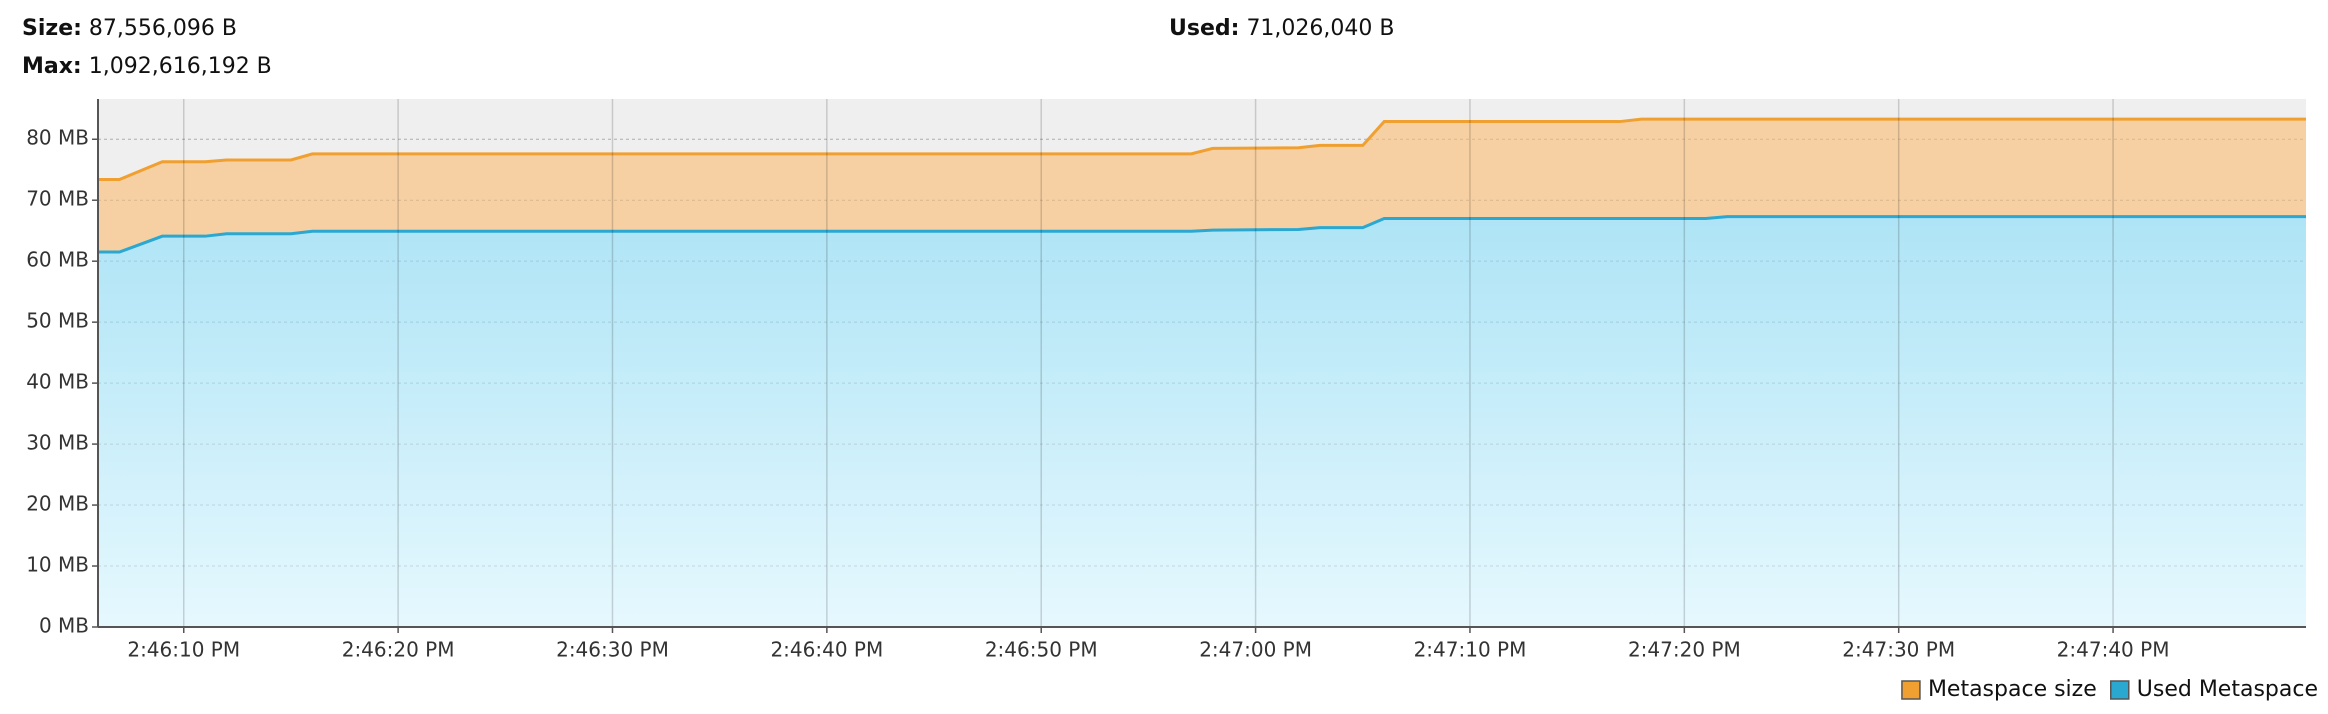 The height and width of the screenshot is (714, 2328). Describe the element at coordinates (57, 199) in the screenshot. I see `y-tick-label: 70 MB` at that location.